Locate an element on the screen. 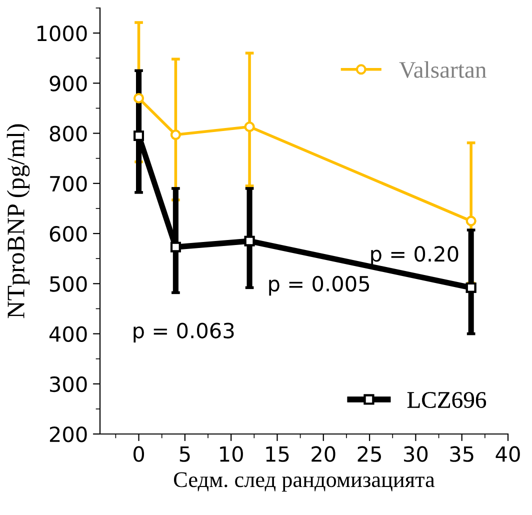  legend-label: LCZ696 is located at coordinates (446, 400).